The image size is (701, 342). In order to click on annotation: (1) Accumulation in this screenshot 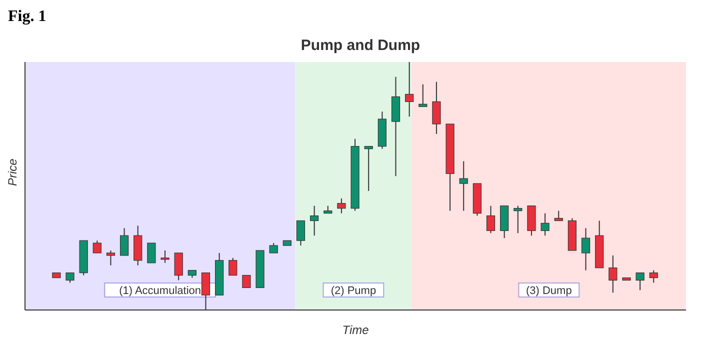, I will do `click(160, 291)`.